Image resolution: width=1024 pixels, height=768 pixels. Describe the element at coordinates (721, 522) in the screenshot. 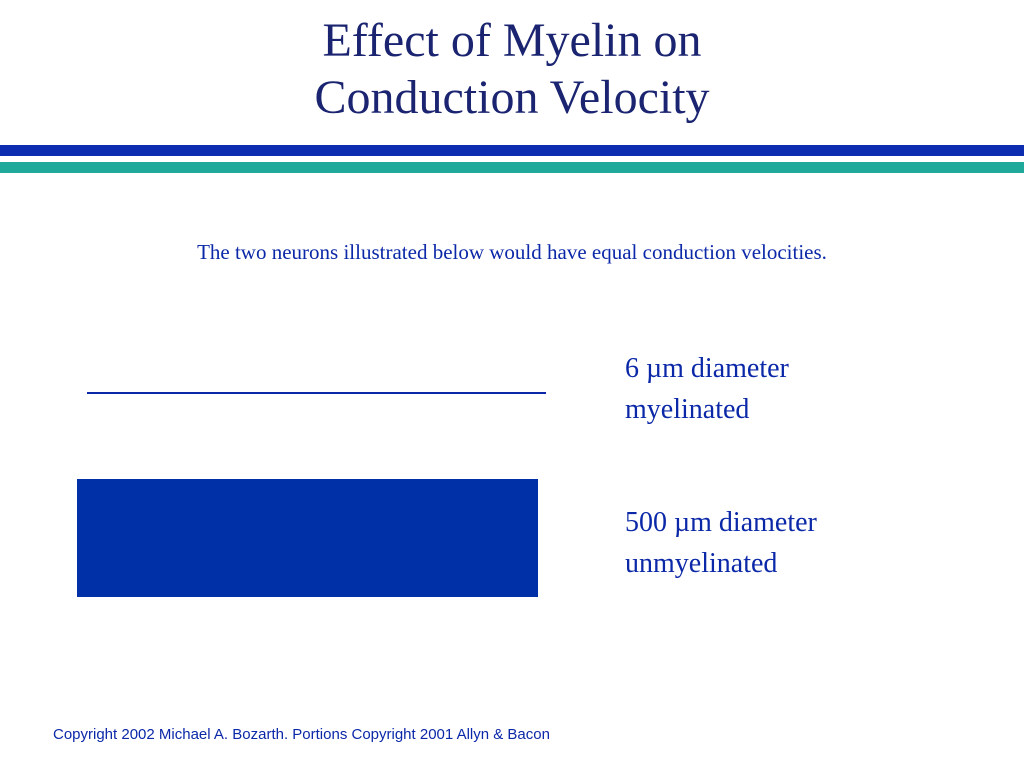

I see `unmyelinated-axon-label-line-1: 500 µm diameter` at that location.